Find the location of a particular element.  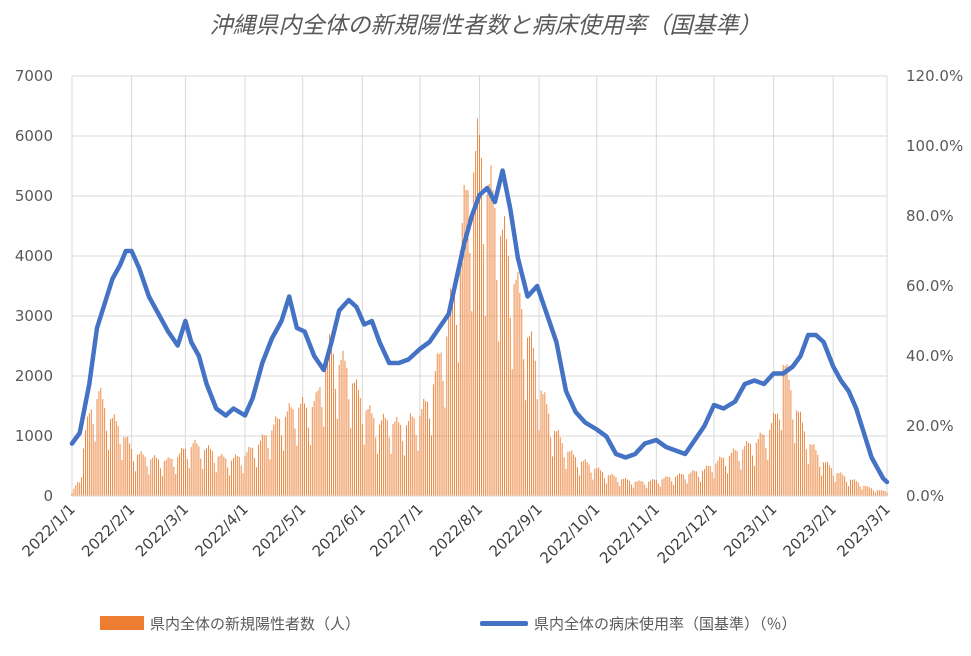

y-left-tick-label: 1000 is located at coordinates (34, 436).